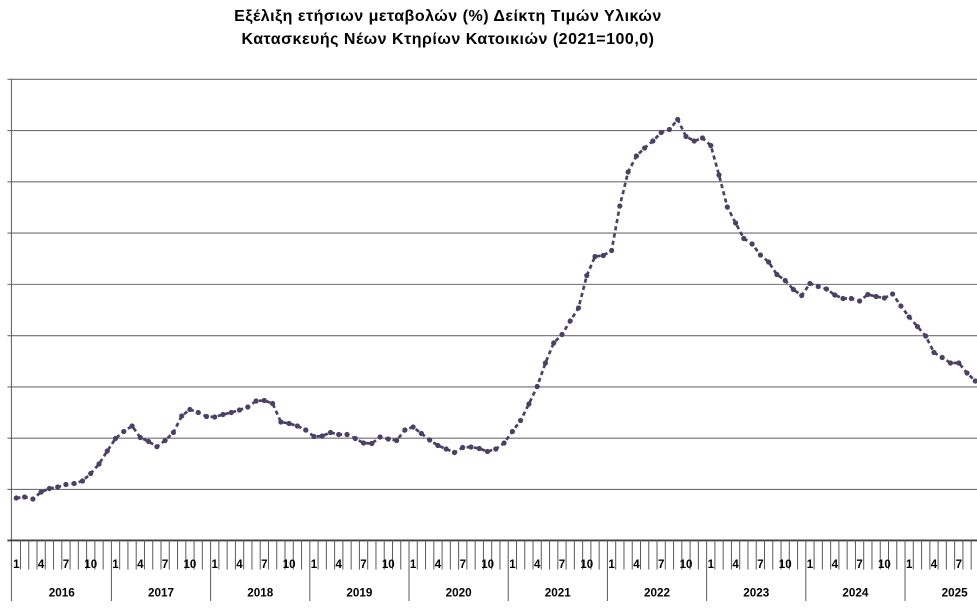 Image resolution: width=977 pixels, height=610 pixels. Describe the element at coordinates (62, 593) in the screenshot. I see `svg-text: 2016` at that location.